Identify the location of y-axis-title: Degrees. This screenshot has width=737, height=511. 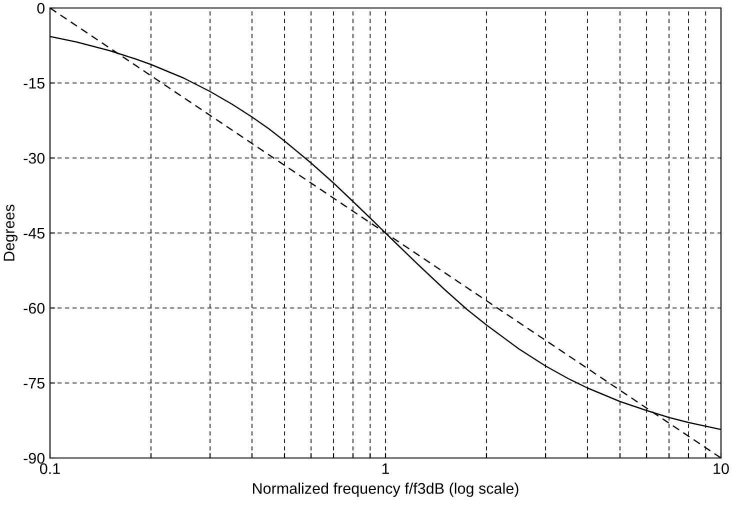
(11, 232).